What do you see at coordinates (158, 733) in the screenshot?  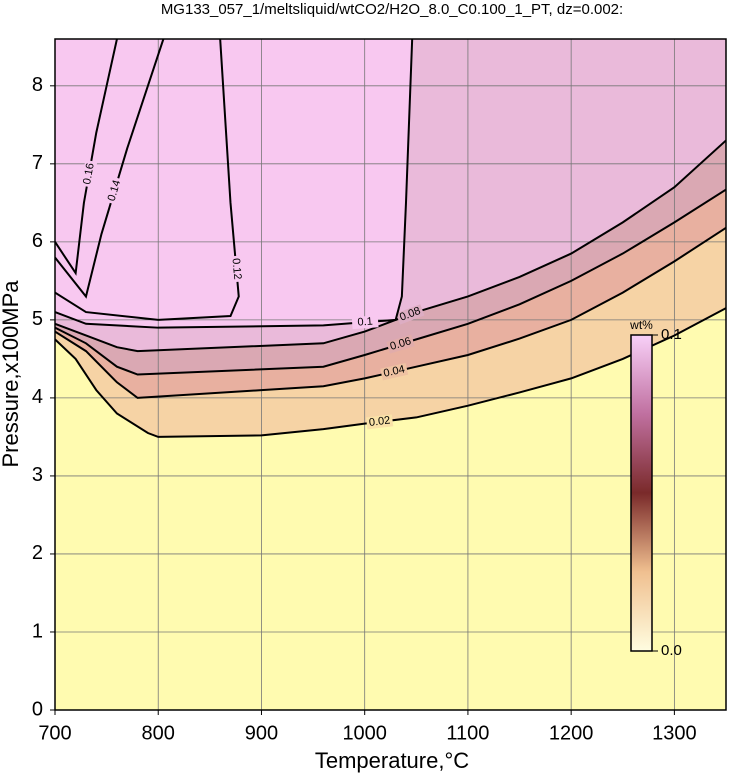 I see `x-tick-label: 800` at bounding box center [158, 733].